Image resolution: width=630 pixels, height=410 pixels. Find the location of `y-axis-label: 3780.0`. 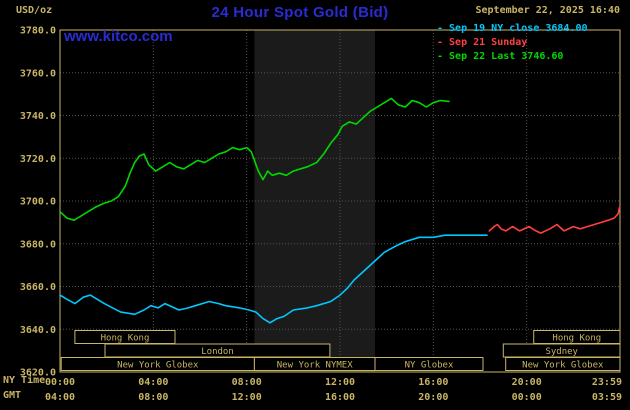

y-axis-label: 3780.0 is located at coordinates (38, 31).